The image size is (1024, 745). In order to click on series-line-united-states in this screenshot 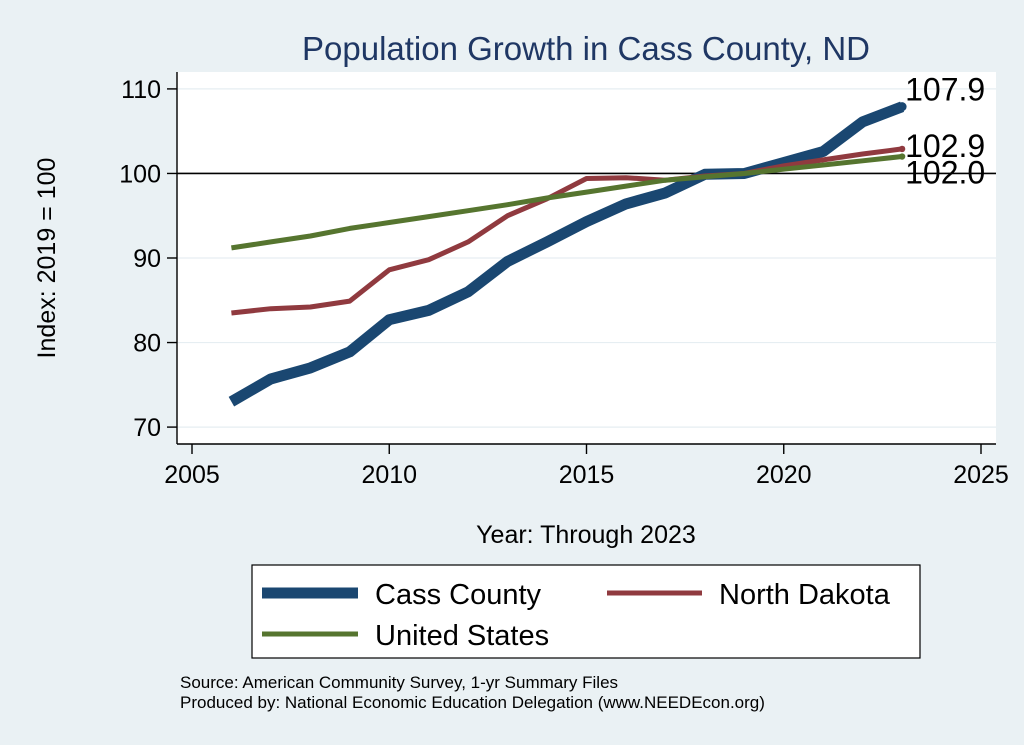, I will do `click(567, 202)`.